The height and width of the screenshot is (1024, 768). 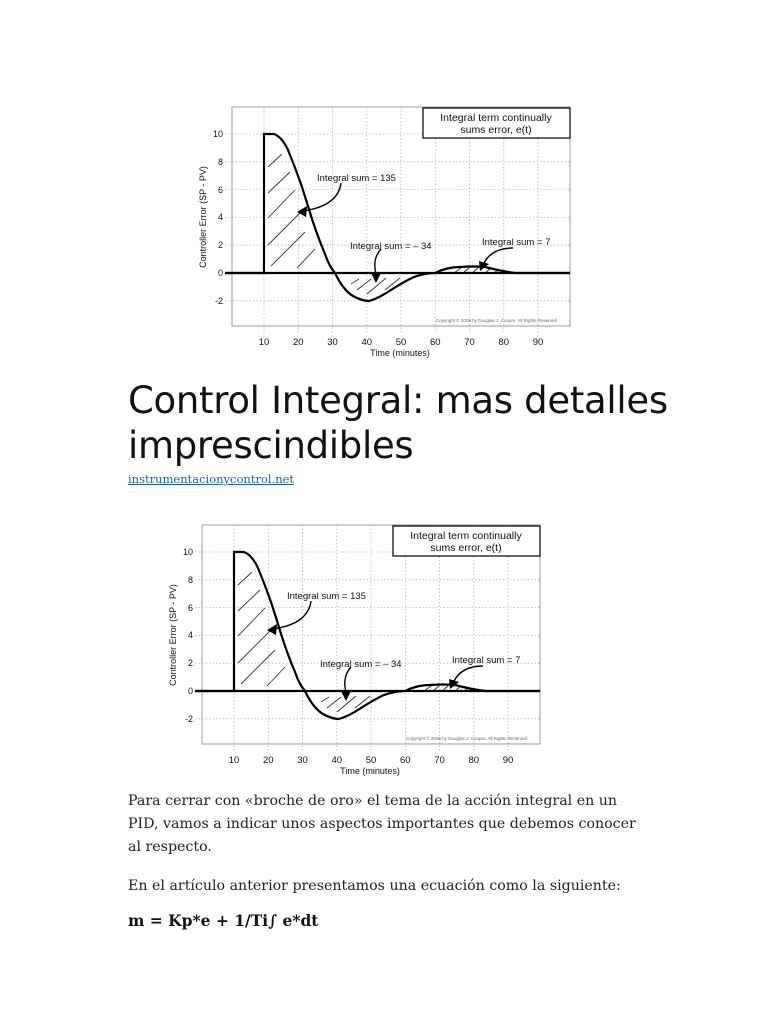 I want to click on pi-equation: m = Kp*e + 1/Ti∫ e*dt, so click(x=223, y=920).